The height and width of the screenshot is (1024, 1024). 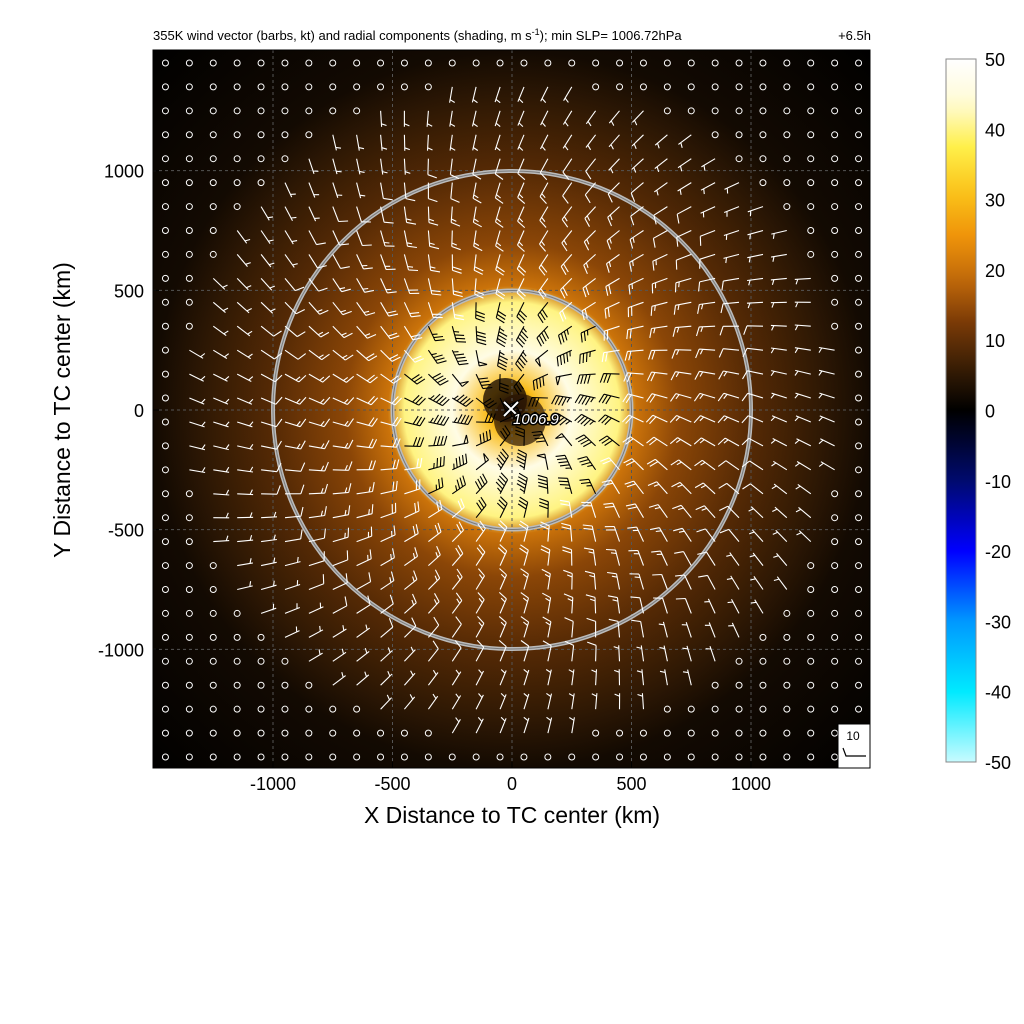 I want to click on reference-barb: 10, so click(x=854, y=746).